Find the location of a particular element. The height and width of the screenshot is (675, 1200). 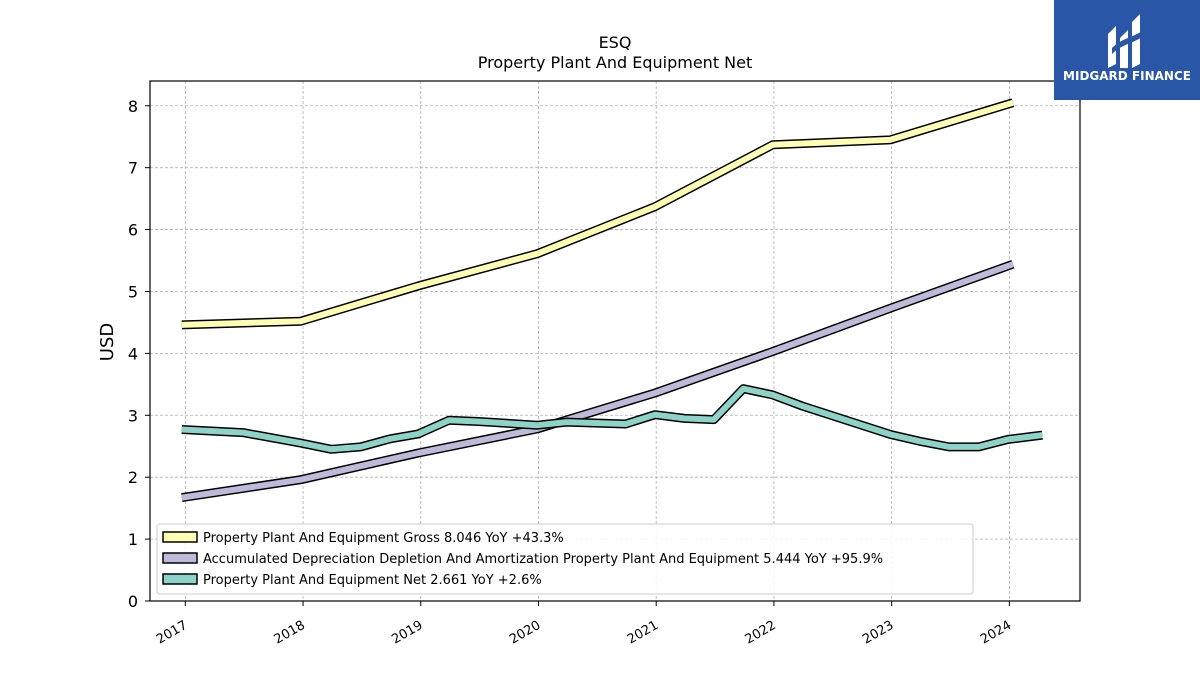

y-tick-label: 4 is located at coordinates (133, 353).